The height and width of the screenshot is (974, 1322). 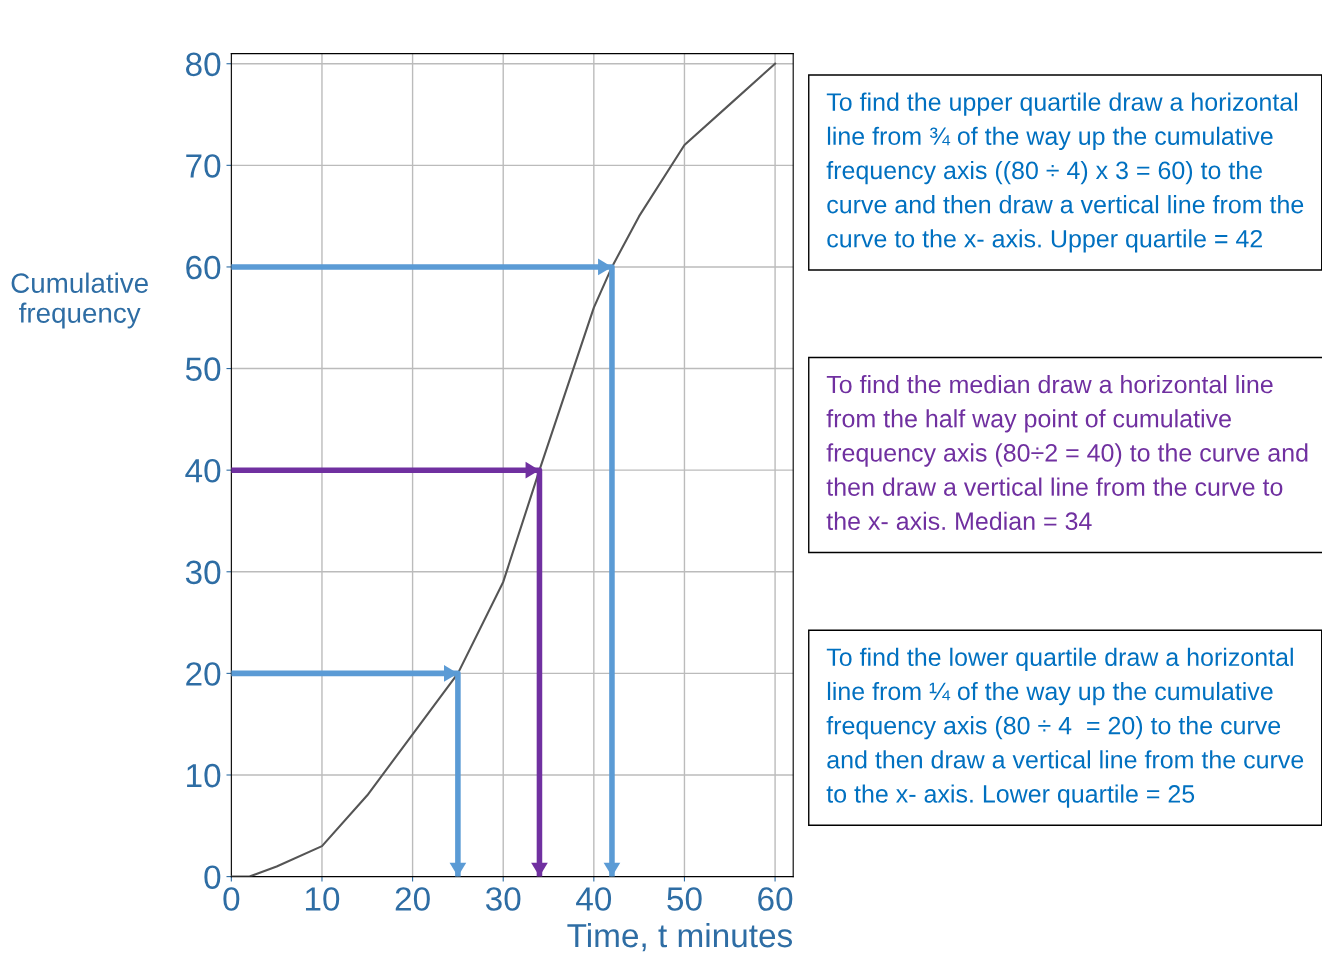 What do you see at coordinates (680, 937) in the screenshot?
I see `x-axis-title: Time, t minutes` at bounding box center [680, 937].